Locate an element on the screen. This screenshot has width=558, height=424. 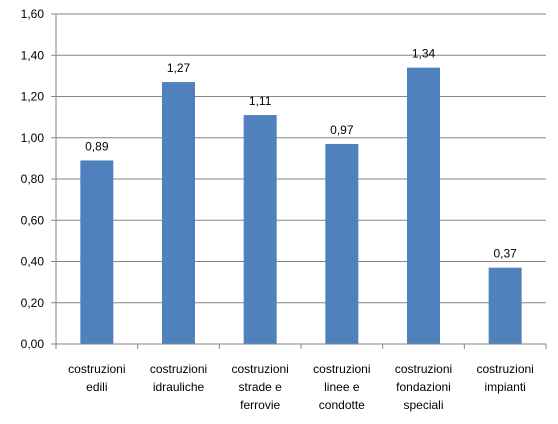
y-tick-label: 1,40 is located at coordinates (33, 55).